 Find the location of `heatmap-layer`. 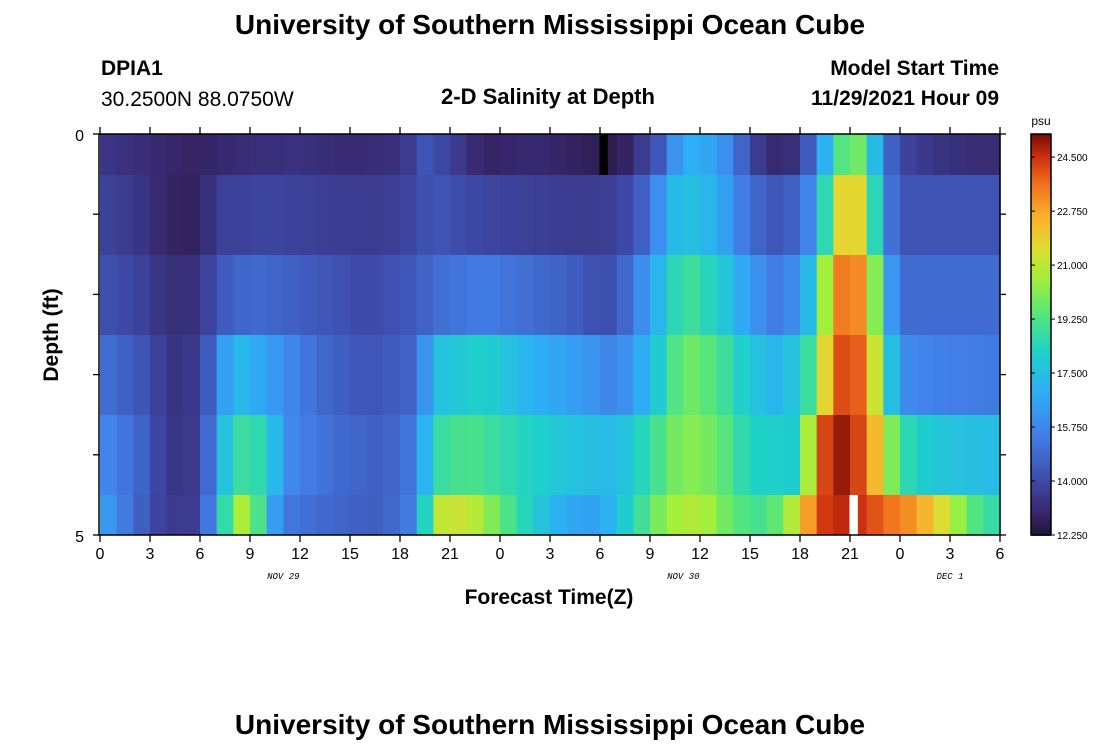

heatmap-layer is located at coordinates (550, 515).